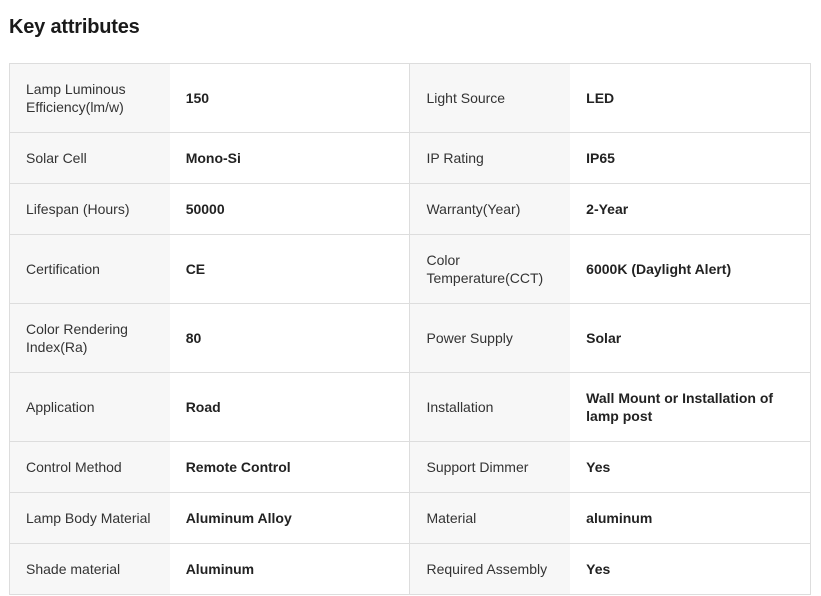 The image size is (821, 596). What do you see at coordinates (89, 518) in the screenshot?
I see `attribute-label: Lamp Body Material` at bounding box center [89, 518].